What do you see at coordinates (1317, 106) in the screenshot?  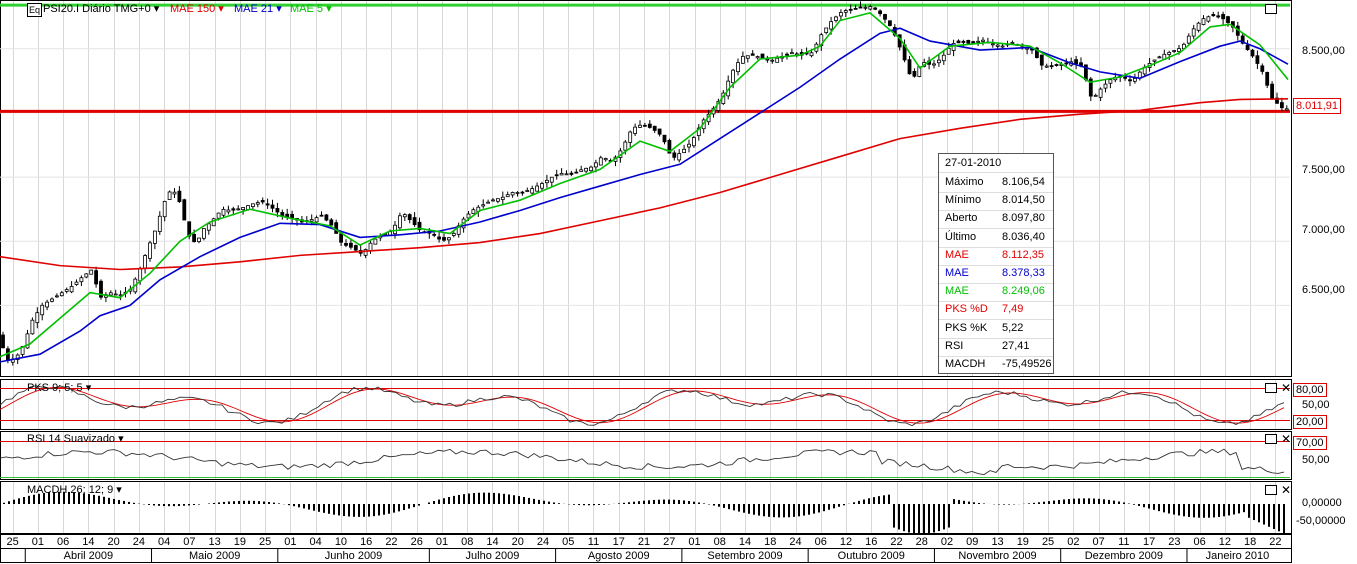 I see `last-price-tag: 8.011,91` at bounding box center [1317, 106].